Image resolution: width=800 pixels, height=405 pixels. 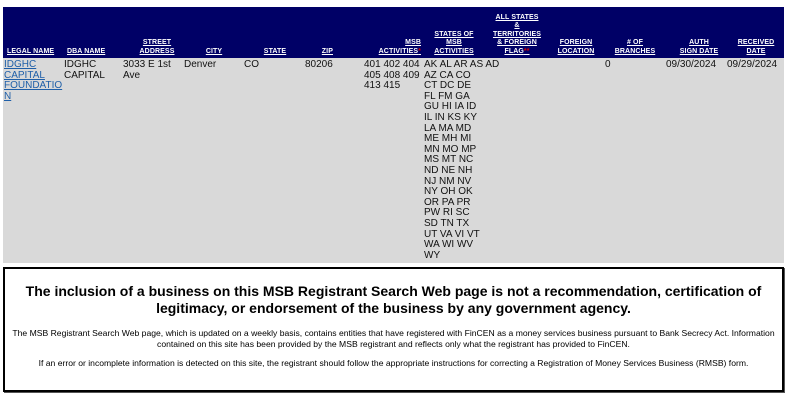 What do you see at coordinates (319, 64) in the screenshot?
I see `zip-cell: 80206` at bounding box center [319, 64].